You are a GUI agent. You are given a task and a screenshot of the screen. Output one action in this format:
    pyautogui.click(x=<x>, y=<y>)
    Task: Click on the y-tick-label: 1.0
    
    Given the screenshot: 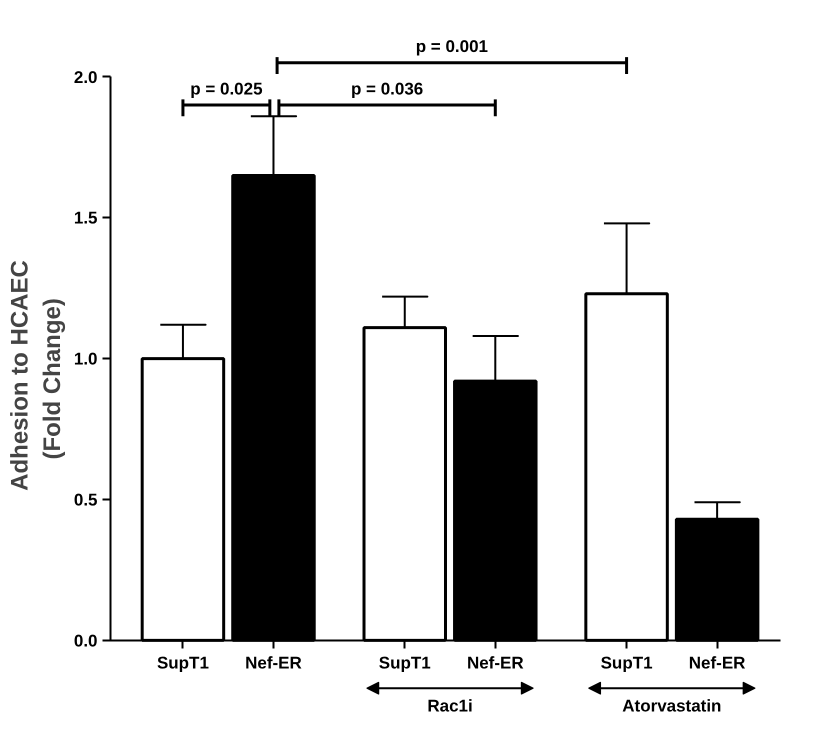 What is the action you would take?
    pyautogui.click(x=86, y=359)
    